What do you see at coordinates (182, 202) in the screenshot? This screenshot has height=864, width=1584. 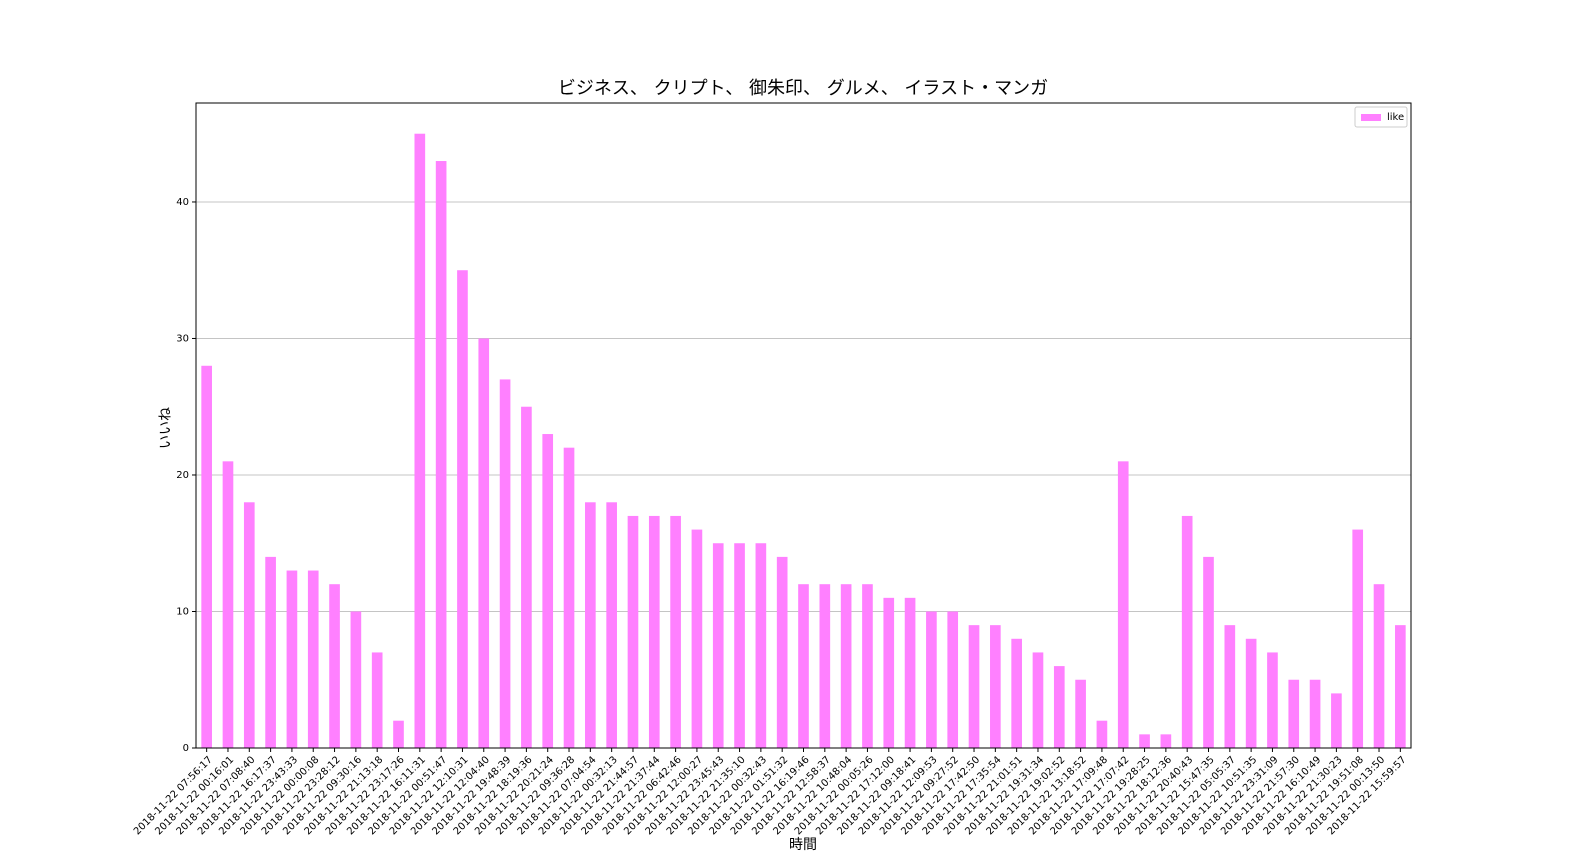 I see `y-tick-label: 40` at bounding box center [182, 202].